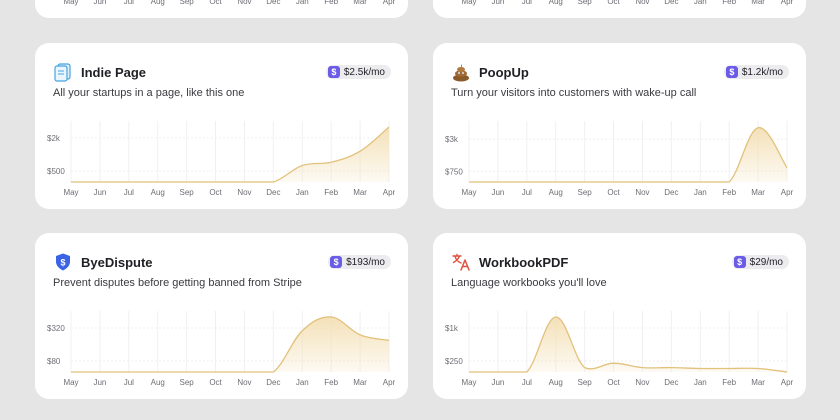 This screenshot has width=840, height=420. I want to click on y-tick-label: $750, so click(454, 171).